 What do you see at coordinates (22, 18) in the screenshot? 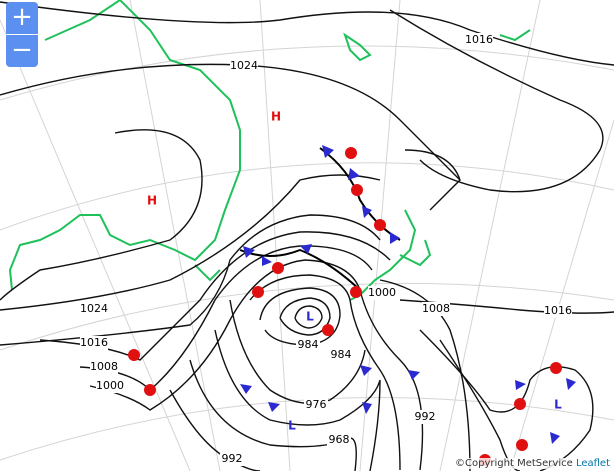
I see `zoom-in-button: +` at bounding box center [22, 18].